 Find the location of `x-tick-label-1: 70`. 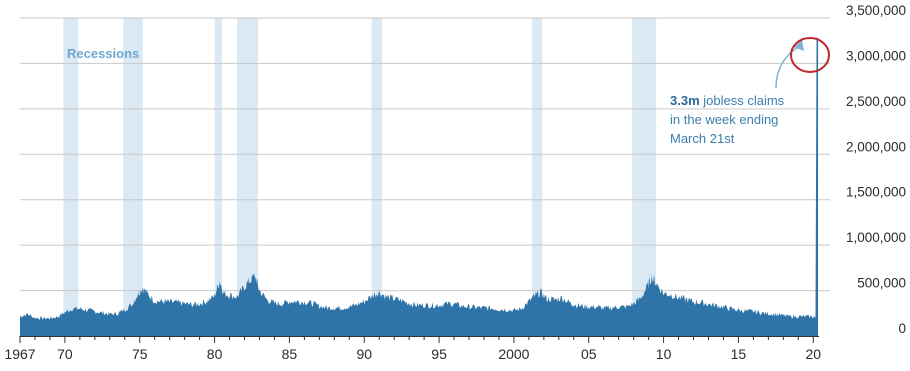

x-tick-label-1: 70 is located at coordinates (65, 354).